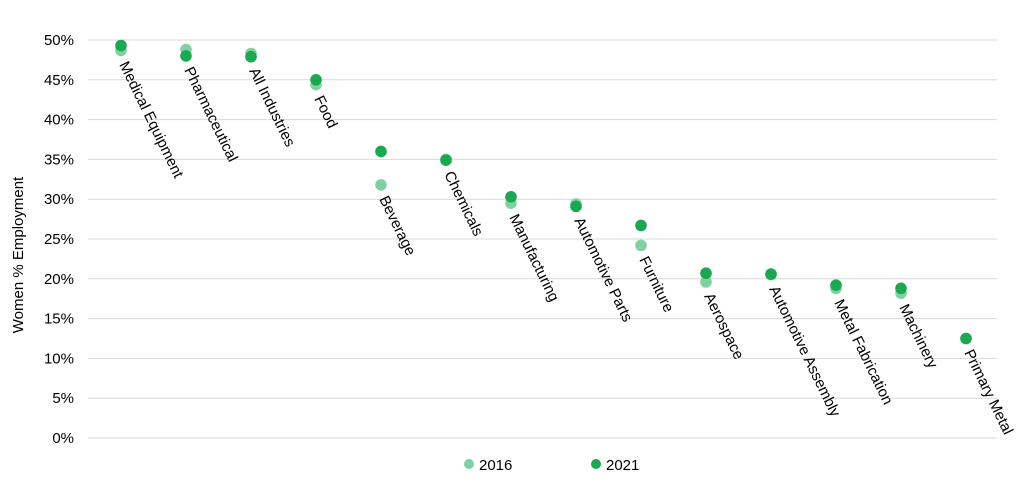  Describe the element at coordinates (59, 40) in the screenshot. I see `y-tick-label: 50%` at that location.